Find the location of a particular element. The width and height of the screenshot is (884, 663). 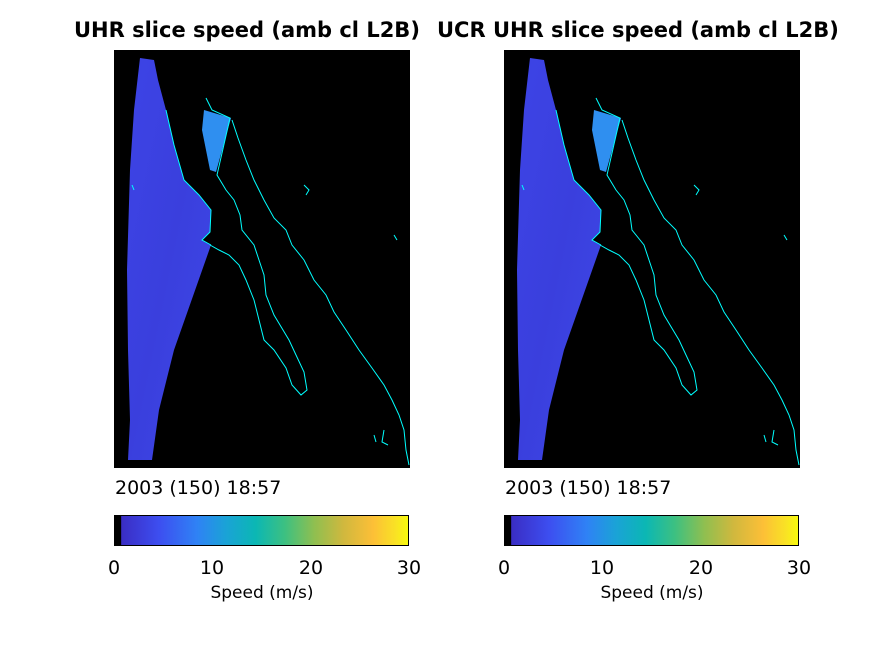

right-colorbar-label: Speed (m/s) is located at coordinates (652, 593).